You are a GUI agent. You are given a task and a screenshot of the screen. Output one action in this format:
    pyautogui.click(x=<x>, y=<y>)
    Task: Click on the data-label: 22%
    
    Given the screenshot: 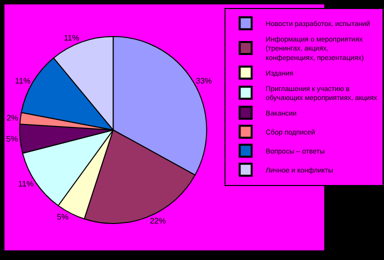 What is the action you would take?
    pyautogui.click(x=158, y=221)
    